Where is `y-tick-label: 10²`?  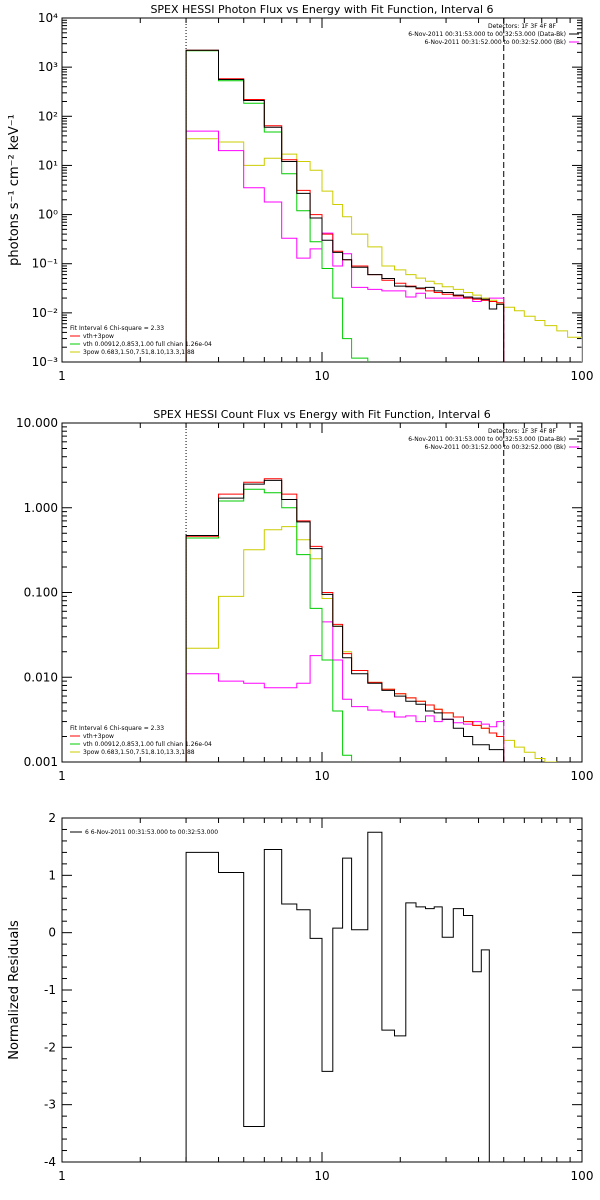
y-tick-label: 10² is located at coordinates (48, 116).